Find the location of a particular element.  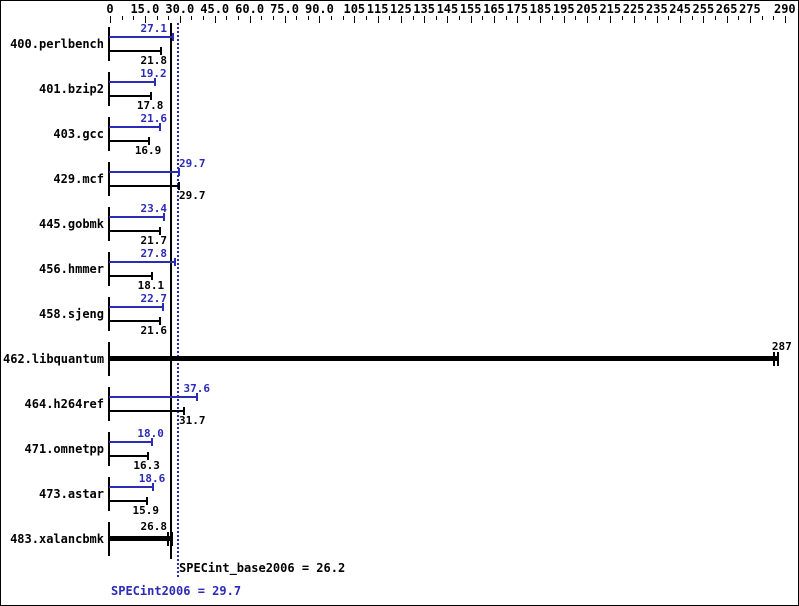

merged-value-label: 287 is located at coordinates (781, 346).